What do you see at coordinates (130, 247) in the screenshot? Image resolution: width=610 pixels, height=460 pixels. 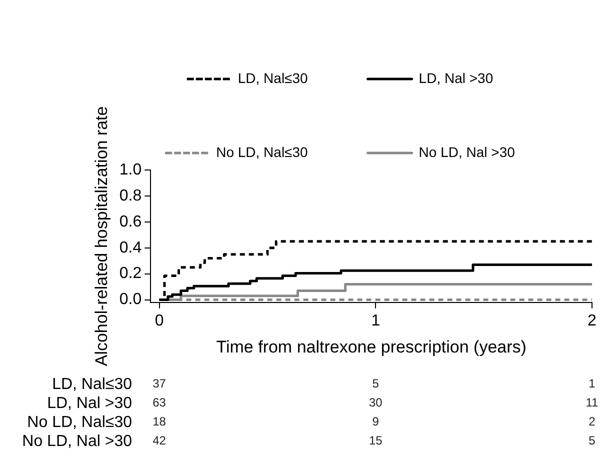 I see `y-tick-label: 0.4` at bounding box center [130, 247].